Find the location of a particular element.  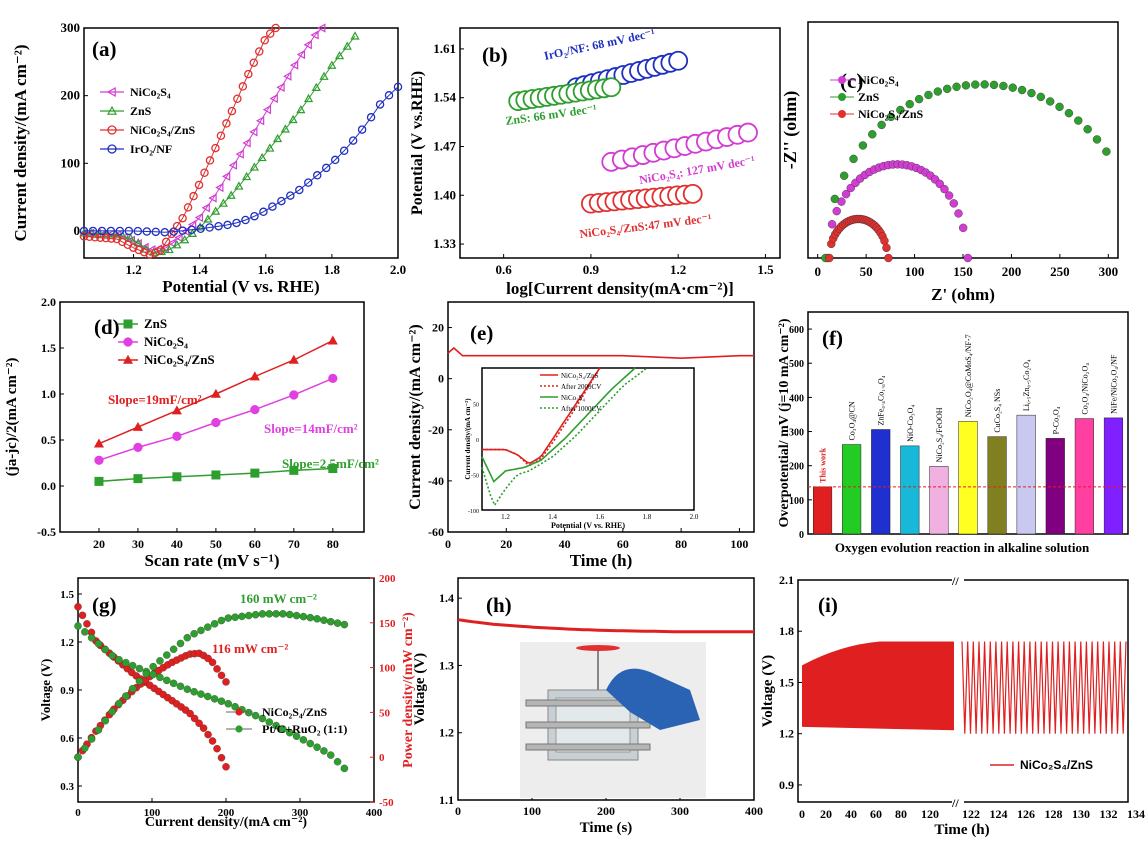

device-photo is located at coordinates (613, 720).